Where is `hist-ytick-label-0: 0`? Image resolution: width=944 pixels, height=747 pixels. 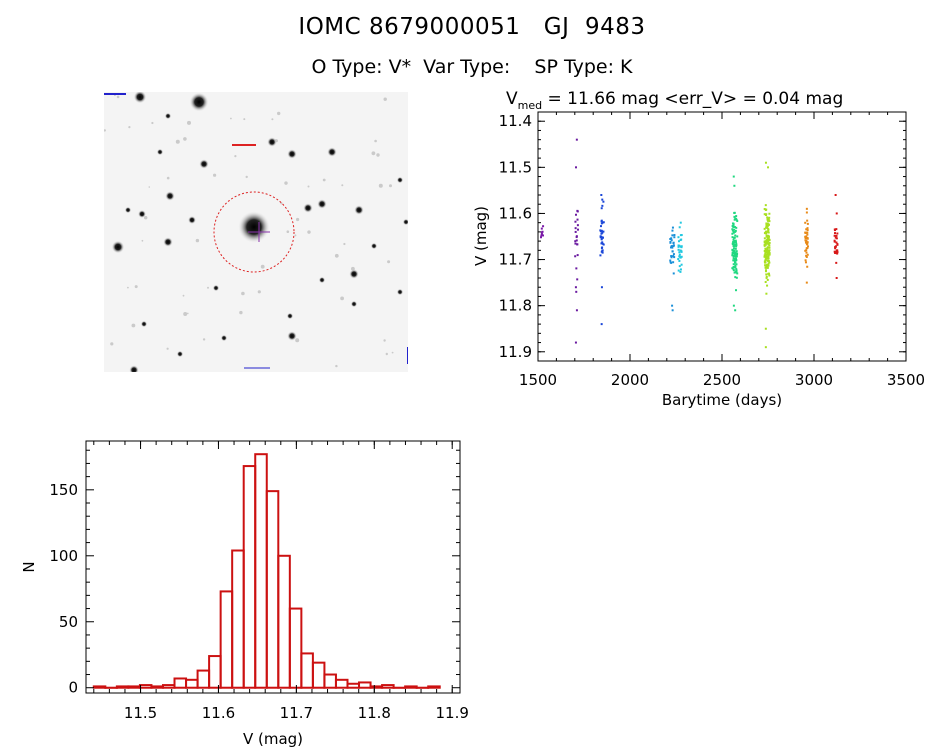
hist-ytick-label-0: 0 is located at coordinates (73, 688).